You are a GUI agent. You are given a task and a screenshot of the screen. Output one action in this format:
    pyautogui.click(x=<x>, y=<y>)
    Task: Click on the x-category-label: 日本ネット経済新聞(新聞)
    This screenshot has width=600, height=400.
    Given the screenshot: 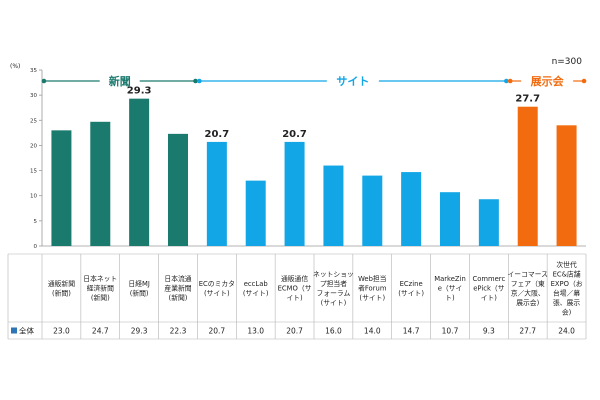 What is the action you would take?
    pyautogui.click(x=100, y=288)
    